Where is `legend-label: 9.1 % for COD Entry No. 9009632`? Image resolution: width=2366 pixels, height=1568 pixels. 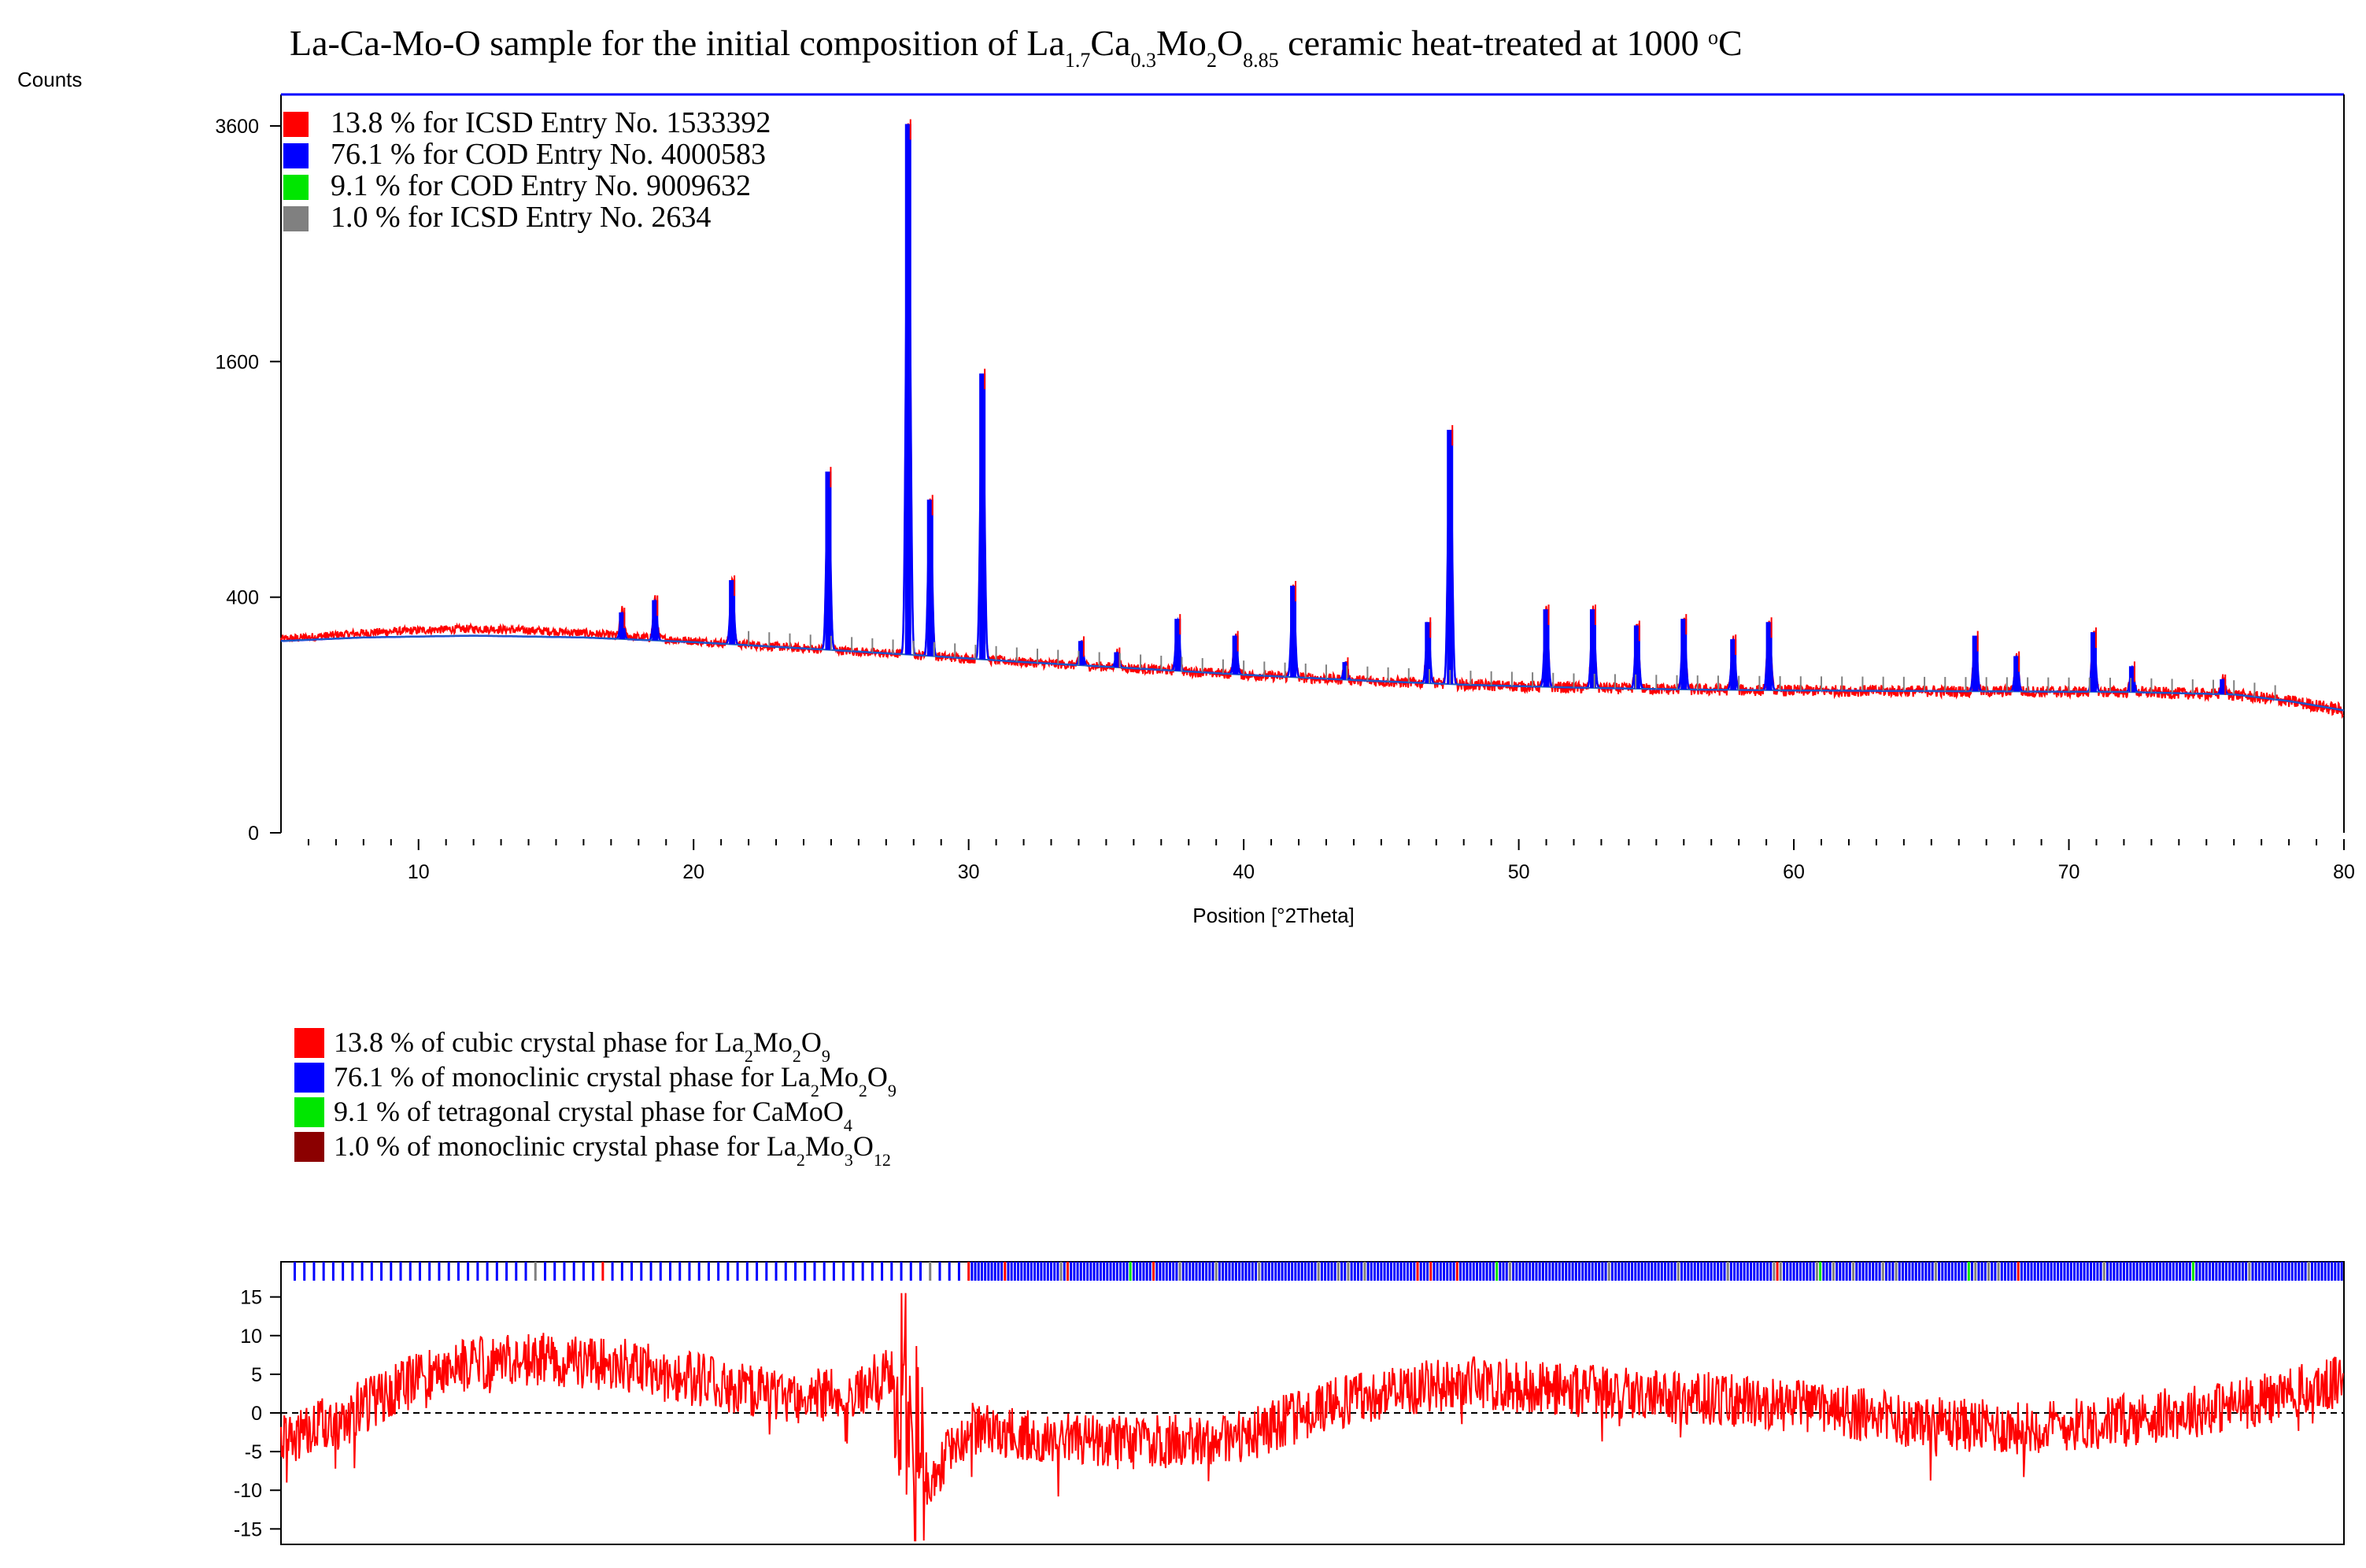 legend-label: 9.1 % for COD Entry No. 9009632 is located at coordinates (541, 185).